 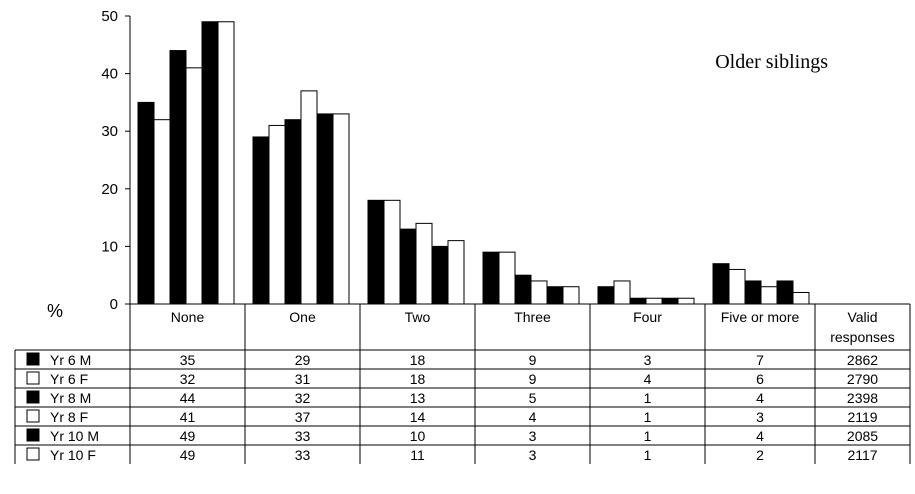 I want to click on series-label: Yr 8 M, so click(x=70, y=398).